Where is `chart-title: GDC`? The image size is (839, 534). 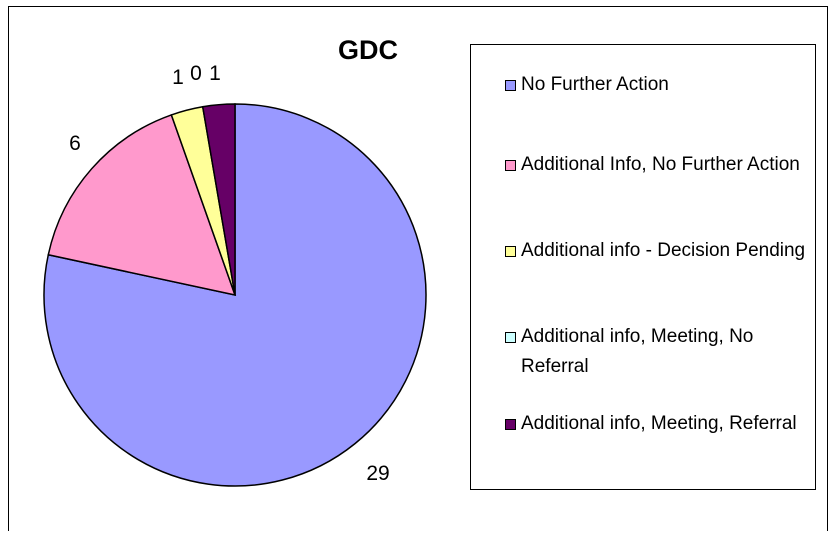
chart-title: GDC is located at coordinates (368, 50).